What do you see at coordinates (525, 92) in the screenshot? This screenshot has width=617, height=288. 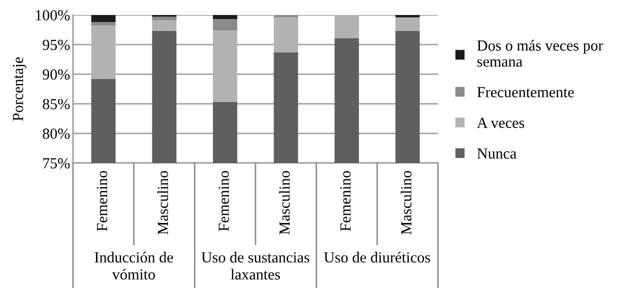 I see `legend-label: Frecuentemente` at bounding box center [525, 92].